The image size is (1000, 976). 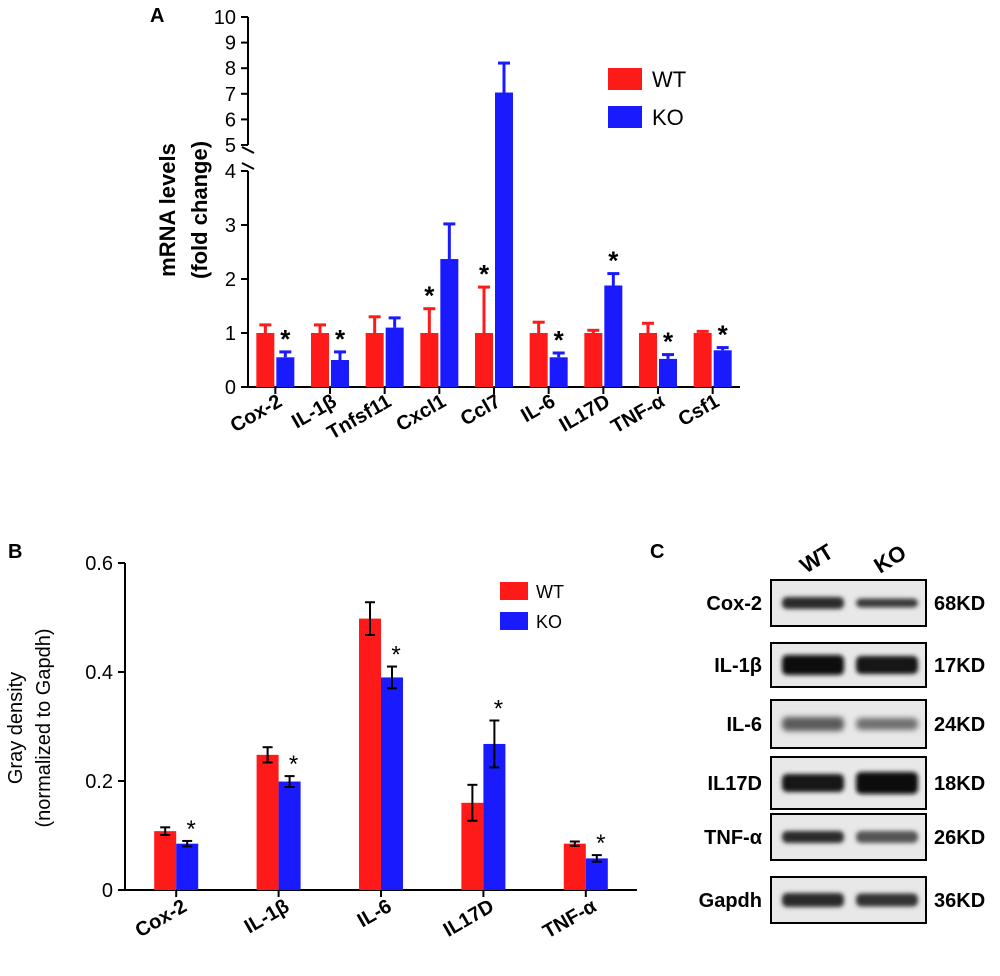 What do you see at coordinates (230, 172) in the screenshot?
I see `y-tick-label-a: 4` at bounding box center [230, 172].